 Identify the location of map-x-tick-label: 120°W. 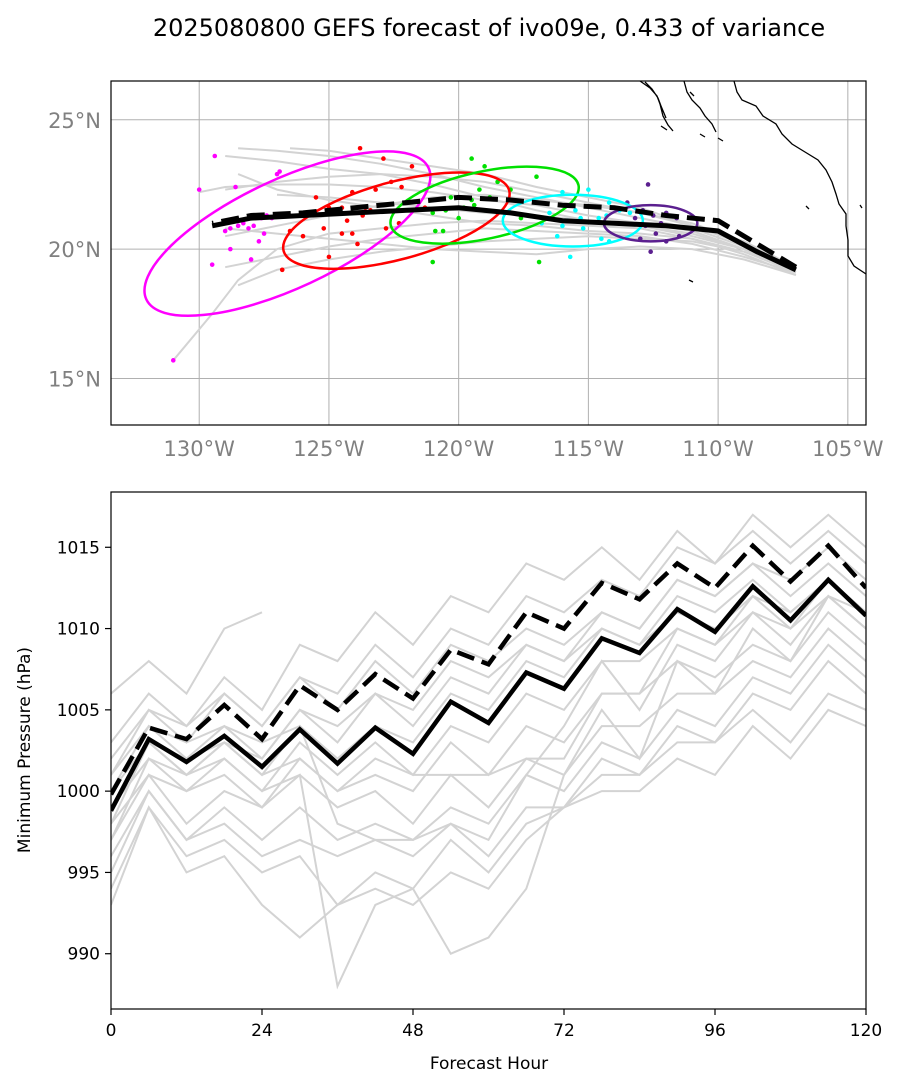
(459, 449).